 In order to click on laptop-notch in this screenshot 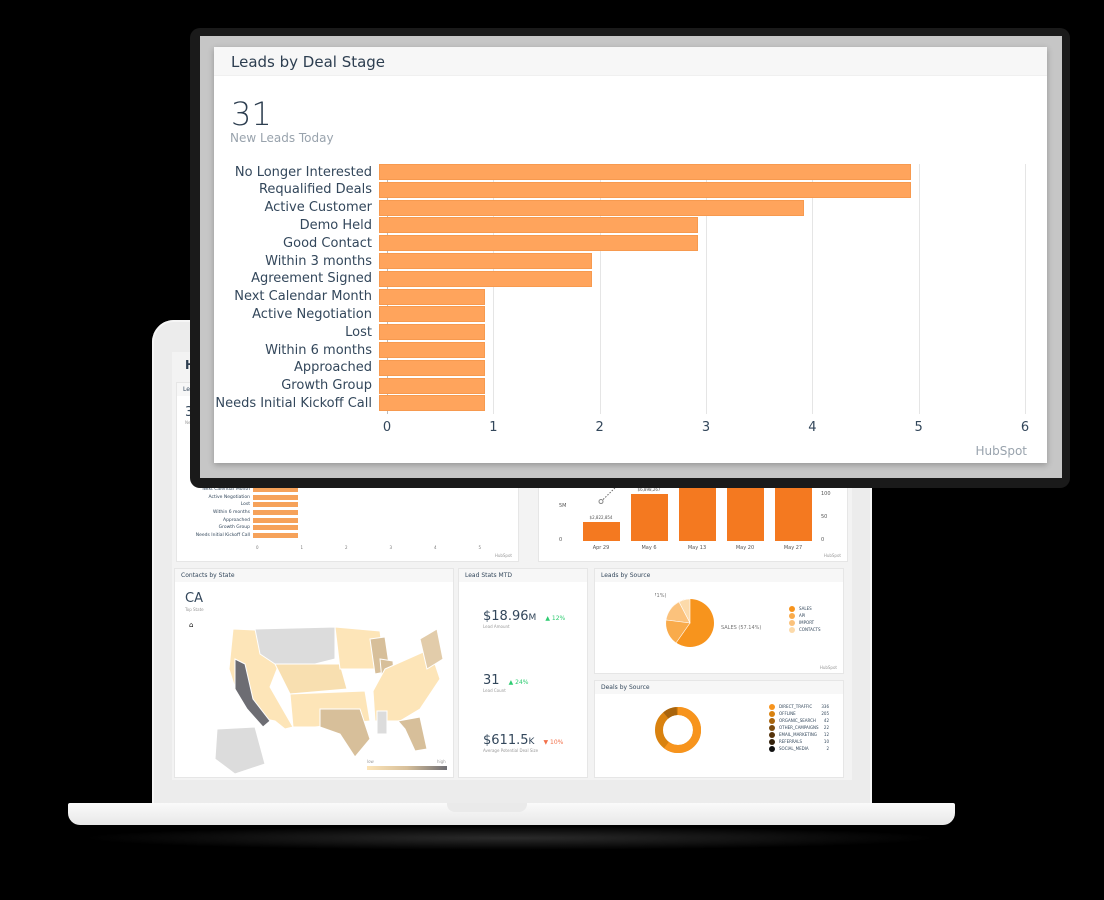, I will do `click(487, 807)`.